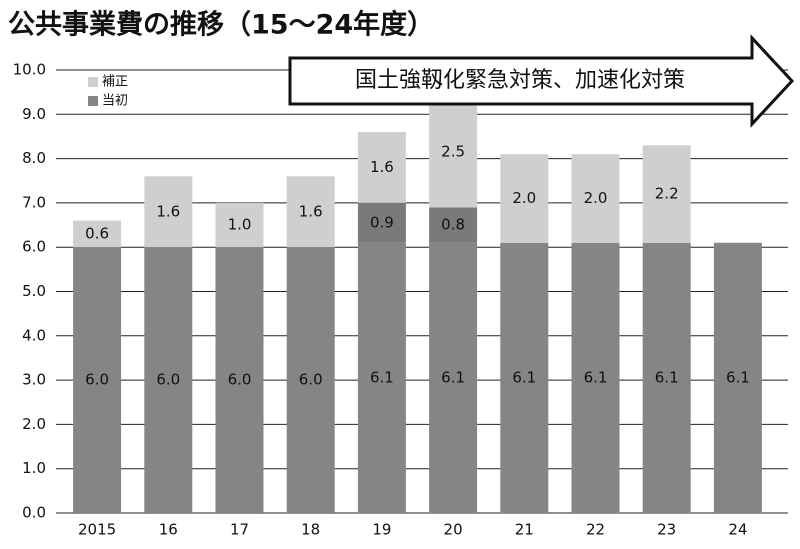 This screenshot has height=549, width=800. I want to click on x-tick-label: 2015, so click(97, 530).